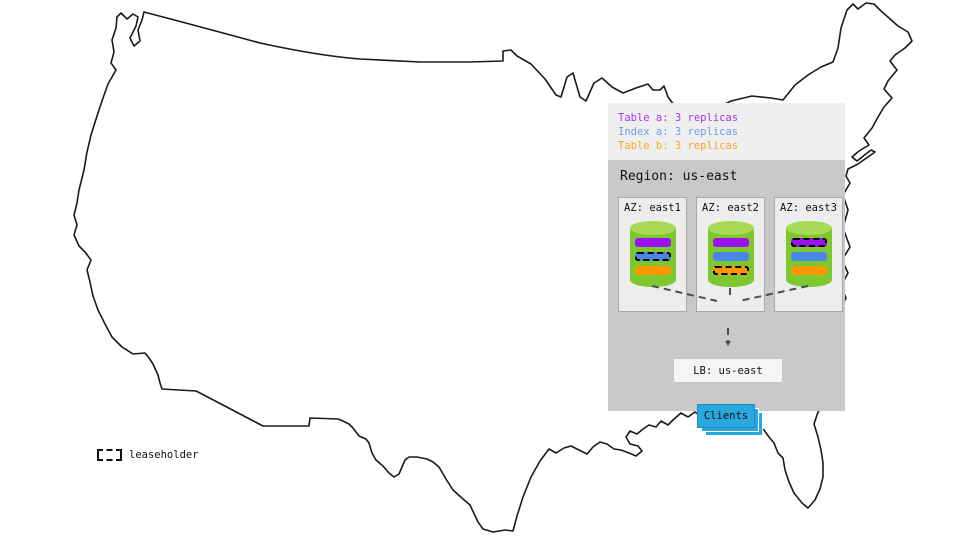  Describe the element at coordinates (808, 208) in the screenshot. I see `az-label: AZ: east3` at that location.